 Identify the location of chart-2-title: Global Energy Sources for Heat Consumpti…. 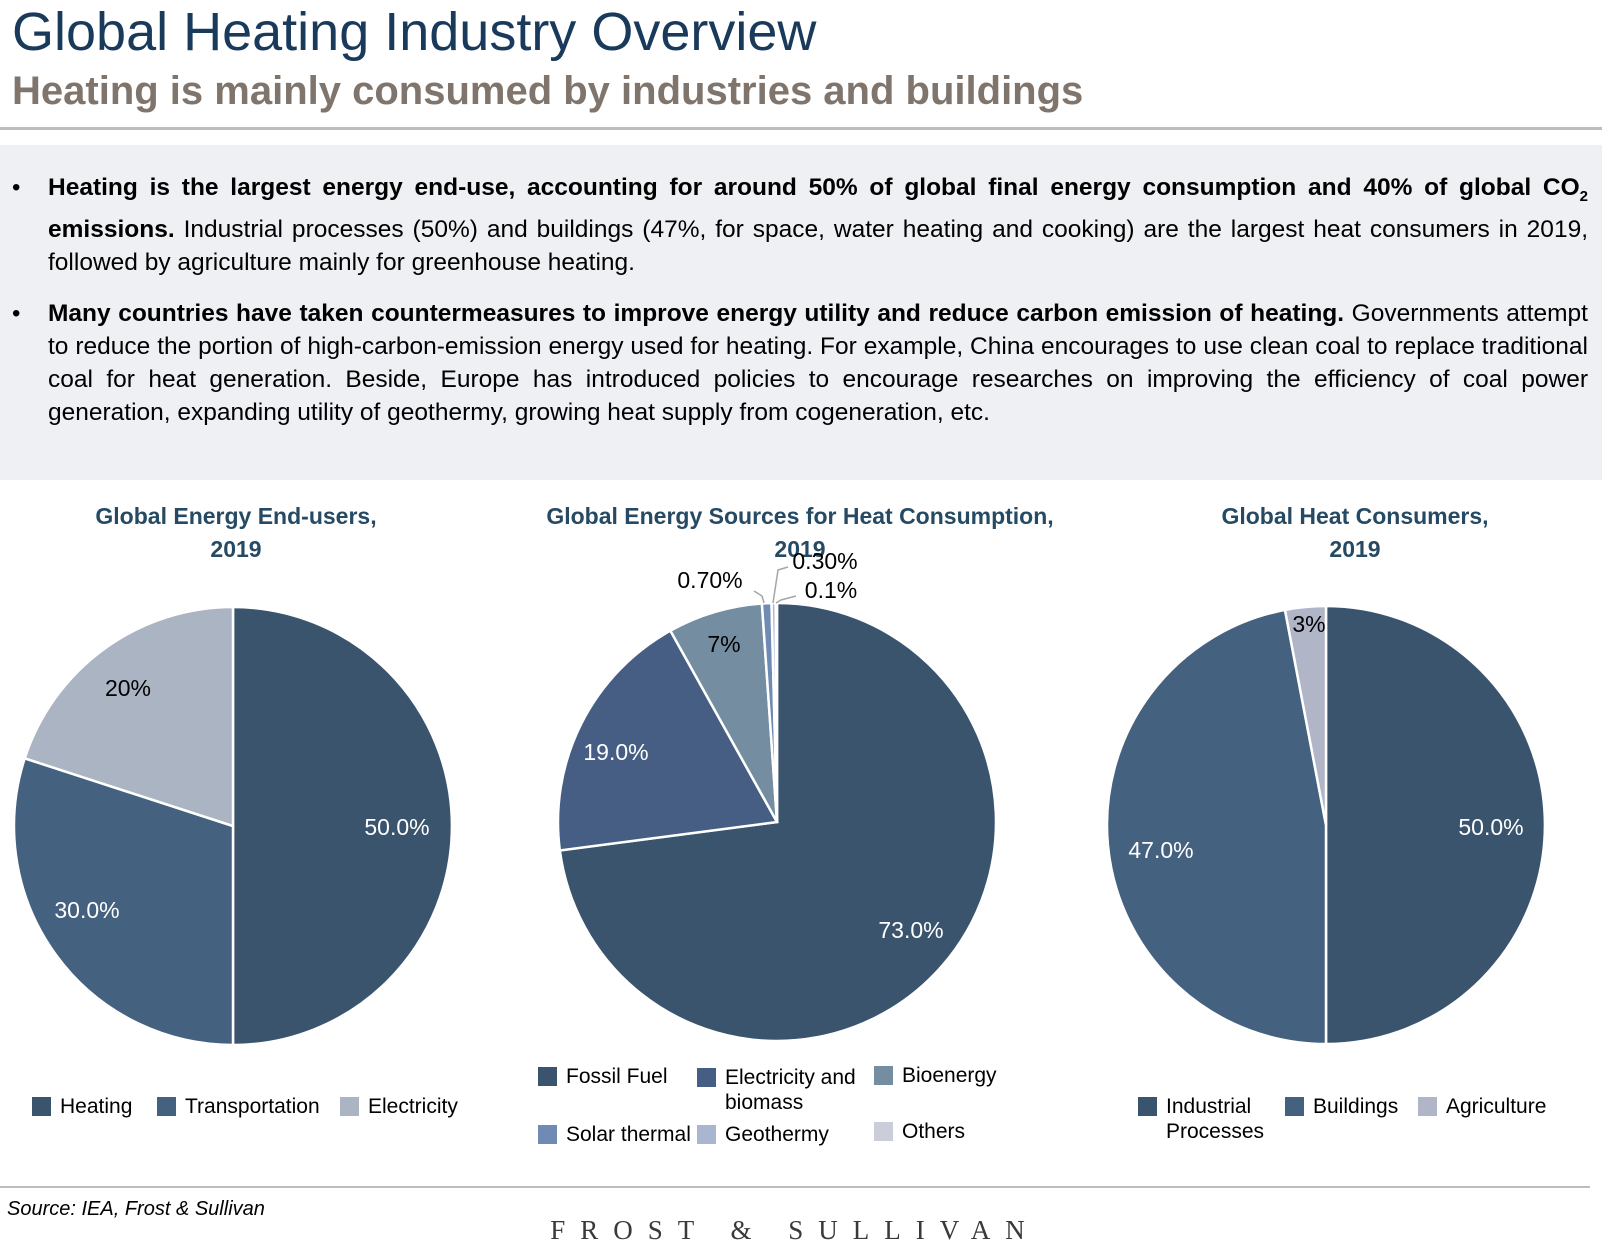
(800, 533).